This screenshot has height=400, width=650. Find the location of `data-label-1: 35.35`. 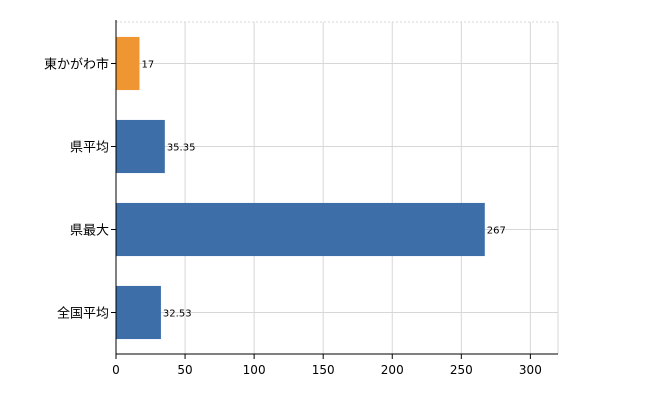

data-label-1: 35.35 is located at coordinates (181, 148).